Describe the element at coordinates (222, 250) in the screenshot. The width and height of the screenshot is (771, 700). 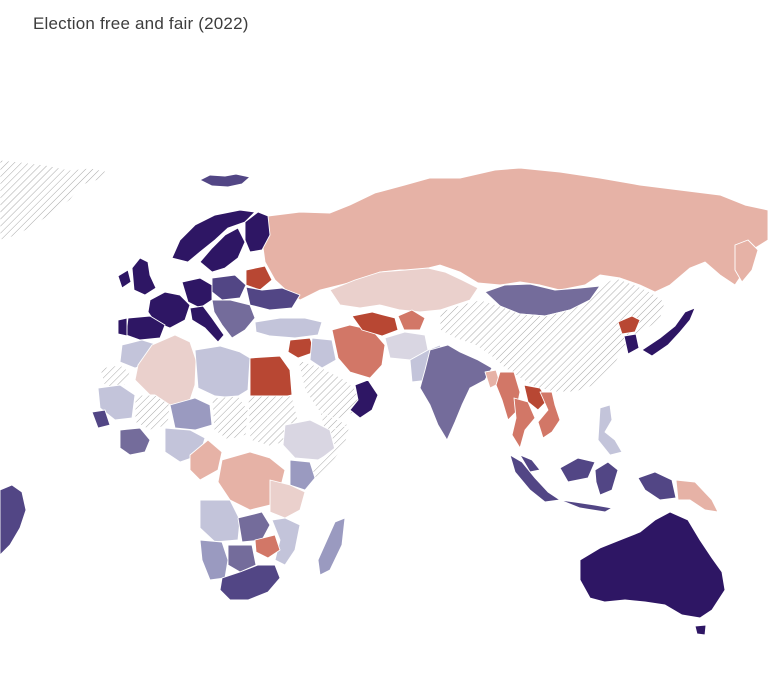
I see `region-sweden` at that location.